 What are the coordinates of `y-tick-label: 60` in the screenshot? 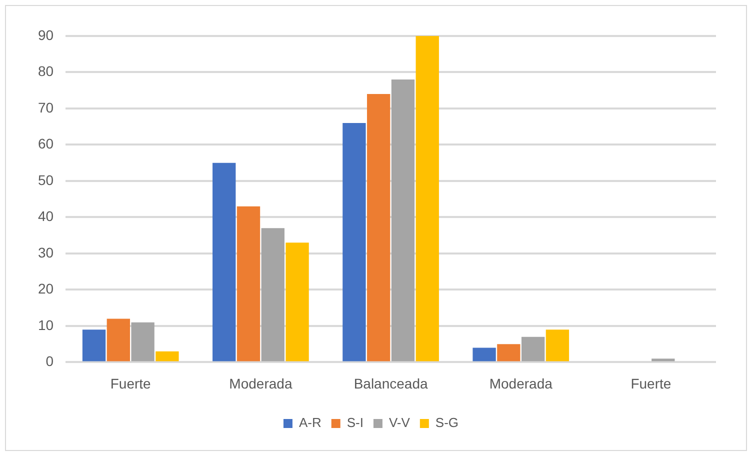 It's located at (46, 144).